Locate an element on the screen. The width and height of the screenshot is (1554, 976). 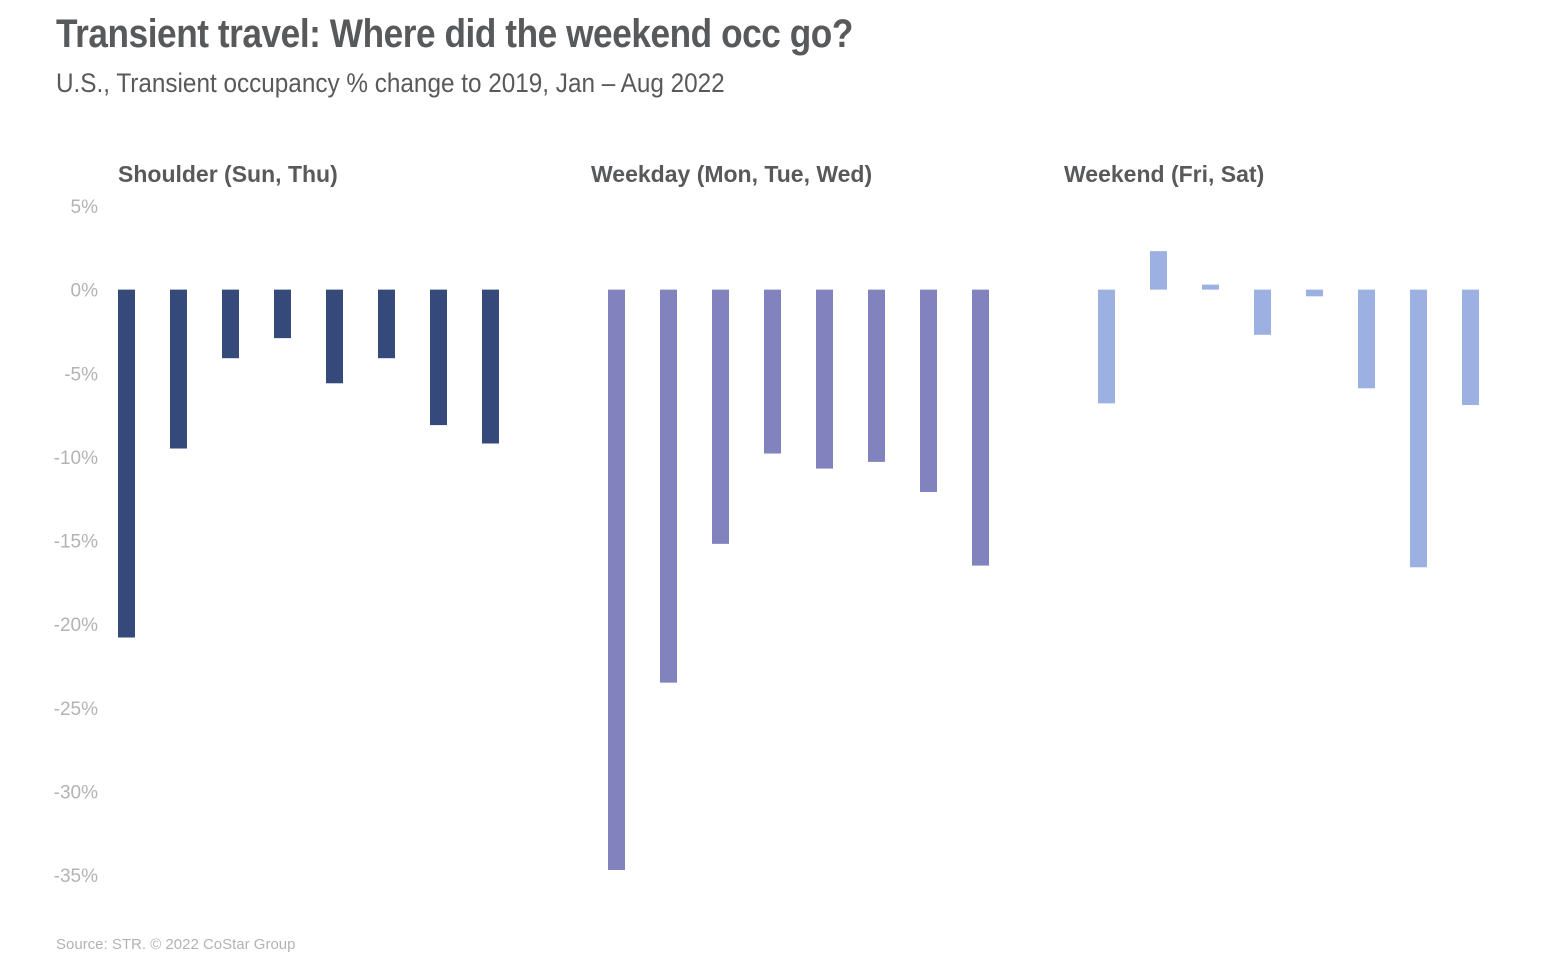
bar-jun: Weekday (Mon, Tue, Wed) – Jun: -10.3% is located at coordinates (876, 375).